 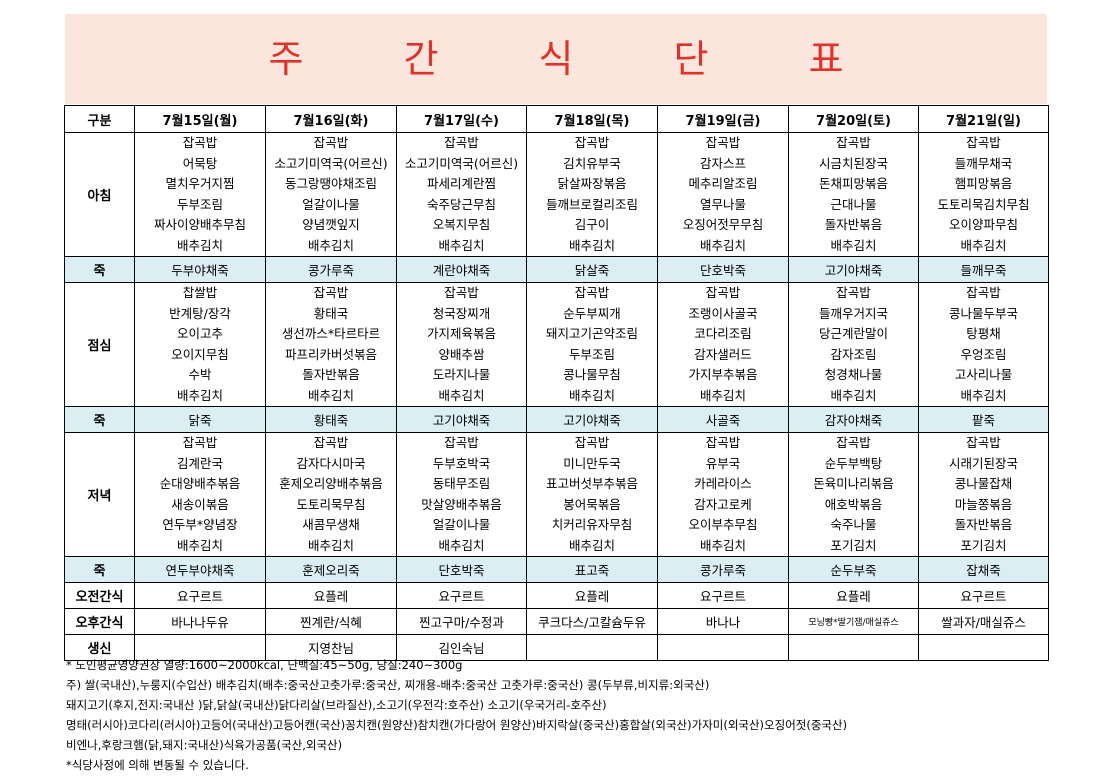 What do you see at coordinates (204, 745) in the screenshot?
I see `note-line: 비엔나,후랑크햄(닭,돼지:국내산)식육가공품(국산,외국산)` at bounding box center [204, 745].